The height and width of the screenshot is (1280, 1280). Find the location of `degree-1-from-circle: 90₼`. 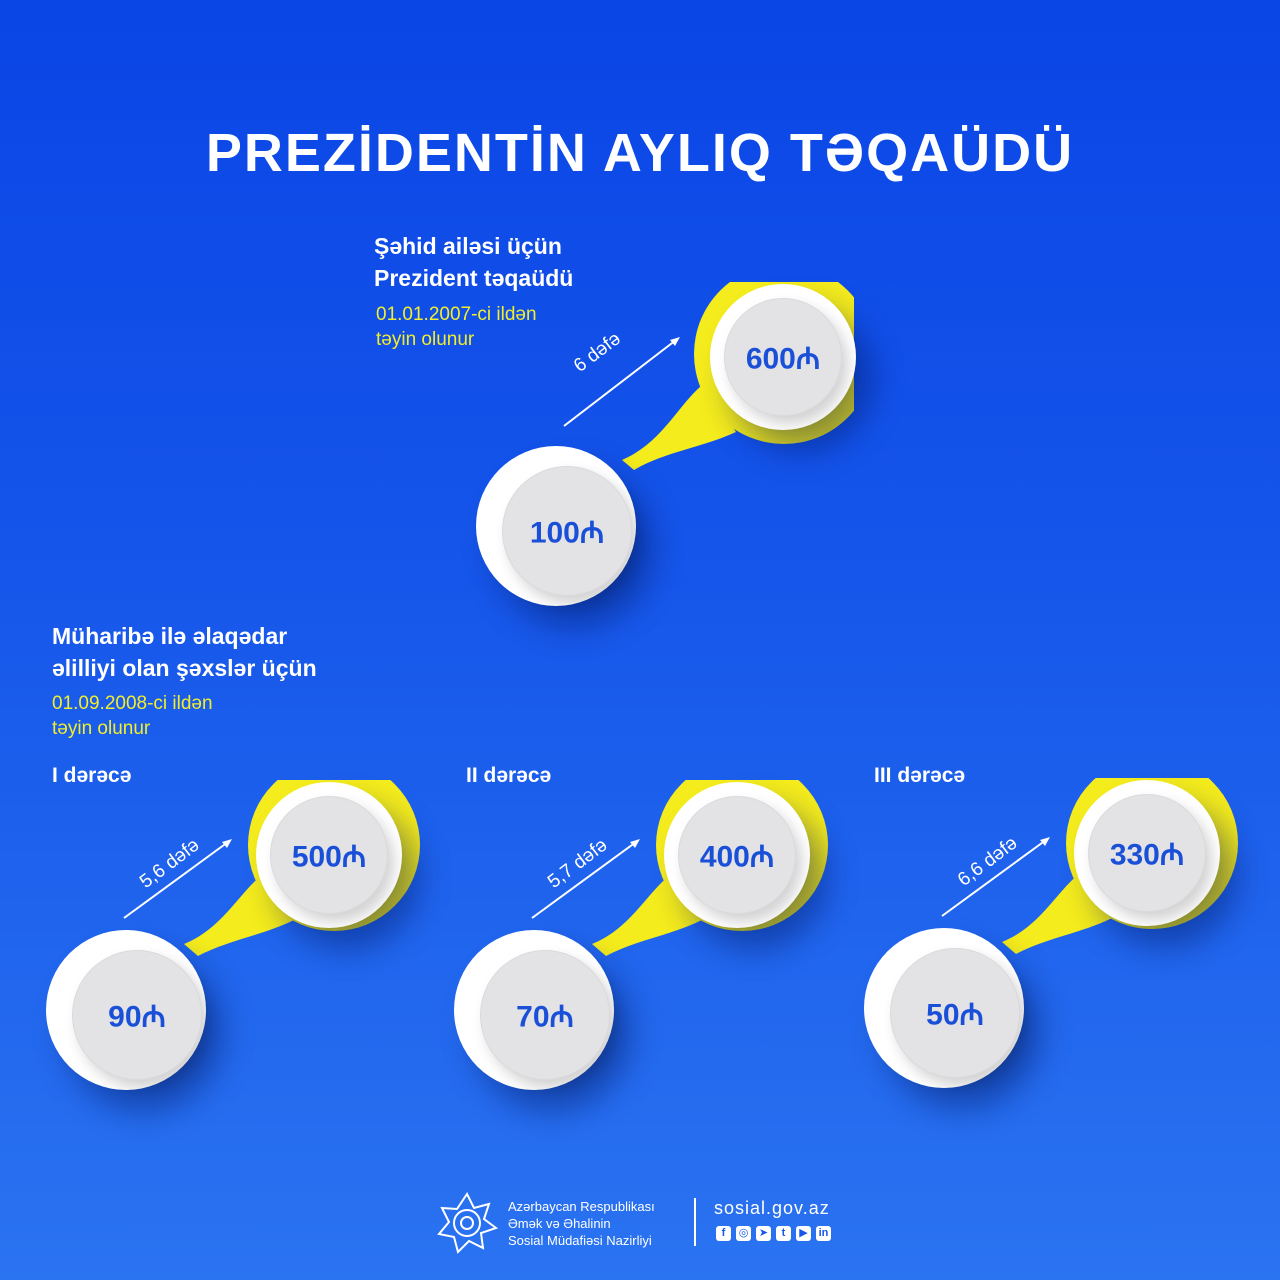

degree-1-from-circle: 90₼ is located at coordinates (126, 1010).